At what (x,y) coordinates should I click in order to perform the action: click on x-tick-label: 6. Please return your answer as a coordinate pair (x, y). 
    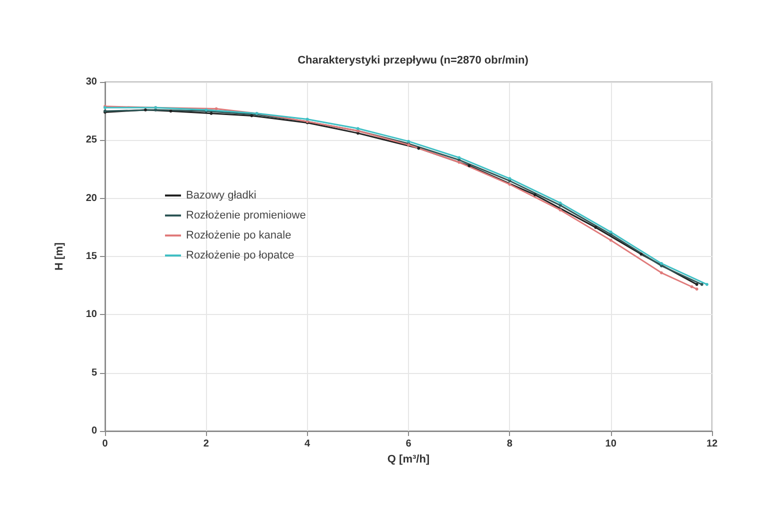
    Looking at the image, I should click on (409, 444).